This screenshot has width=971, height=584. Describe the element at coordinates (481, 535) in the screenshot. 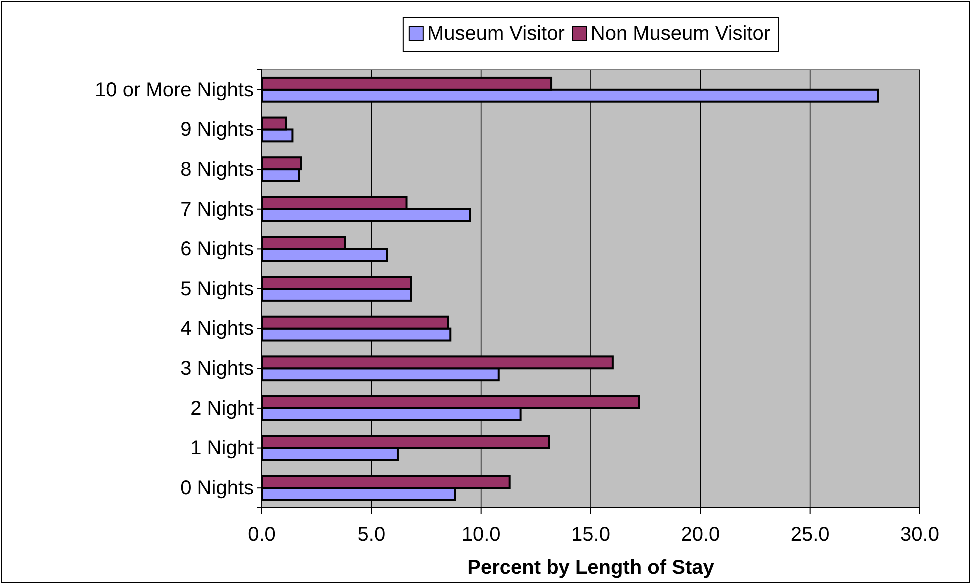

I see `x-tick-label: 10.0` at that location.